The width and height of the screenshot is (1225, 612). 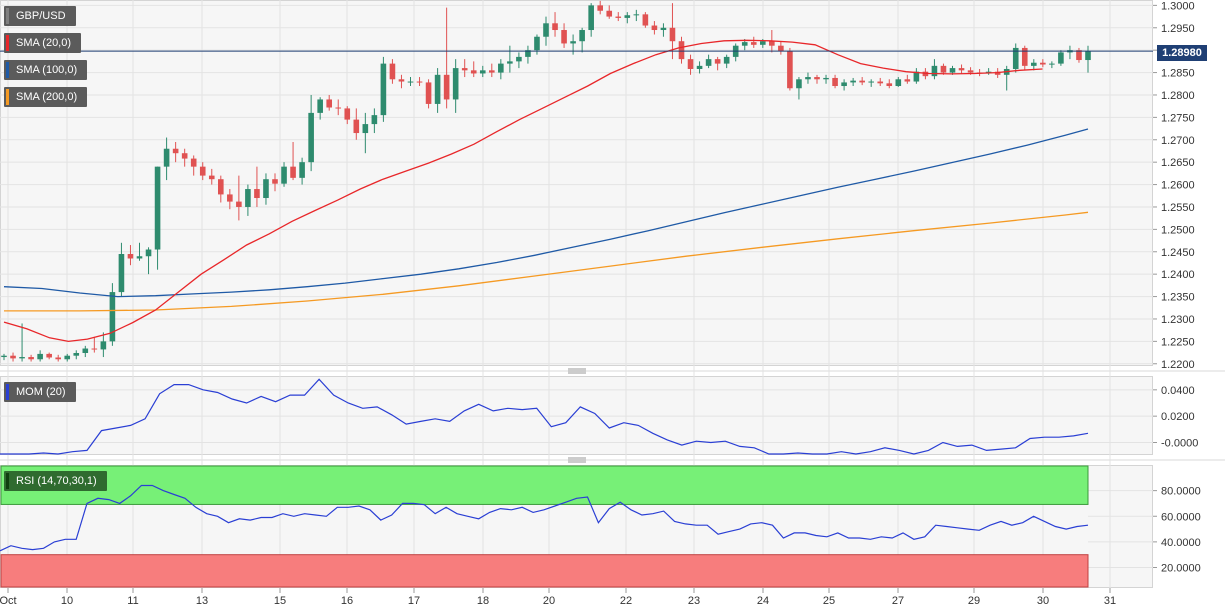 I want to click on price-tick-label: 1.2250, so click(x=1178, y=342).